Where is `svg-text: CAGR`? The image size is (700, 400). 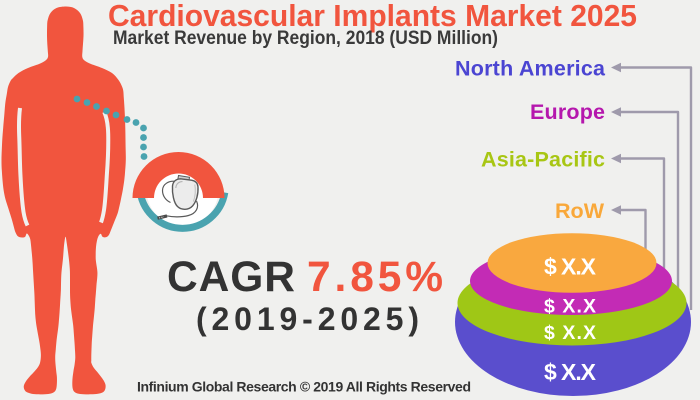
svg-text: CAGR is located at coordinates (231, 277).